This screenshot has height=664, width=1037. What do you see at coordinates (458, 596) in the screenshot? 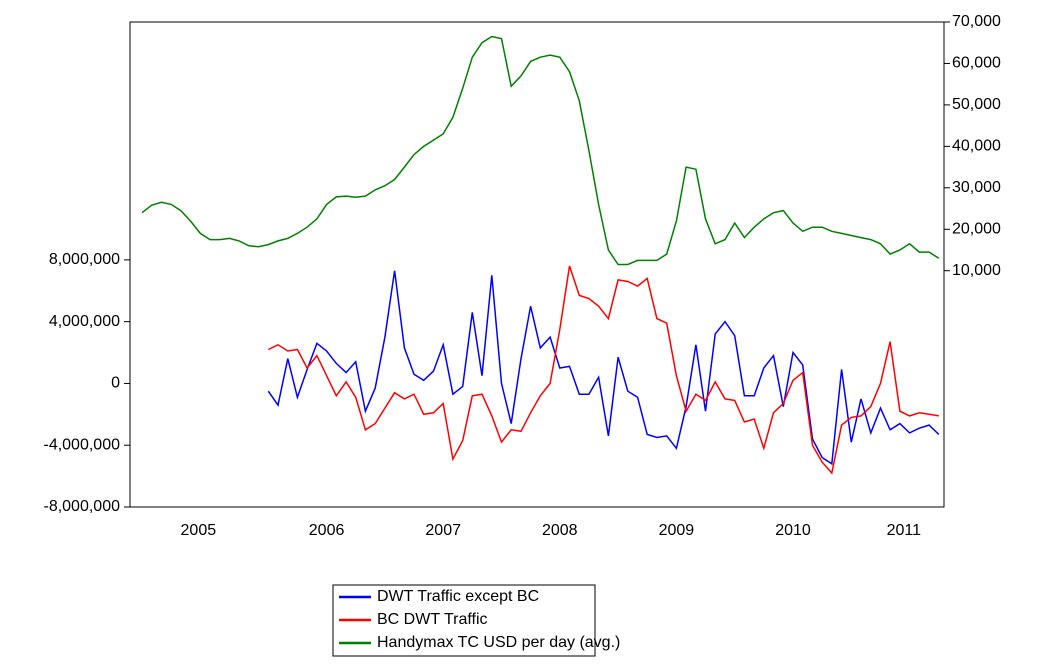
I see `legend-label: DWT Traffic except BC` at bounding box center [458, 596].